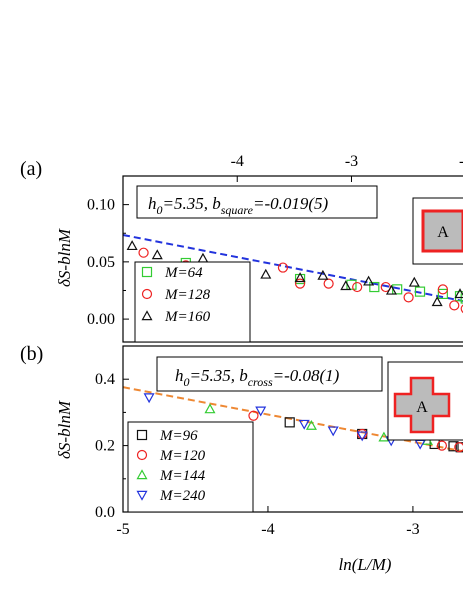  I want to click on panel-b-legend-label: M=240, so click(182, 496).